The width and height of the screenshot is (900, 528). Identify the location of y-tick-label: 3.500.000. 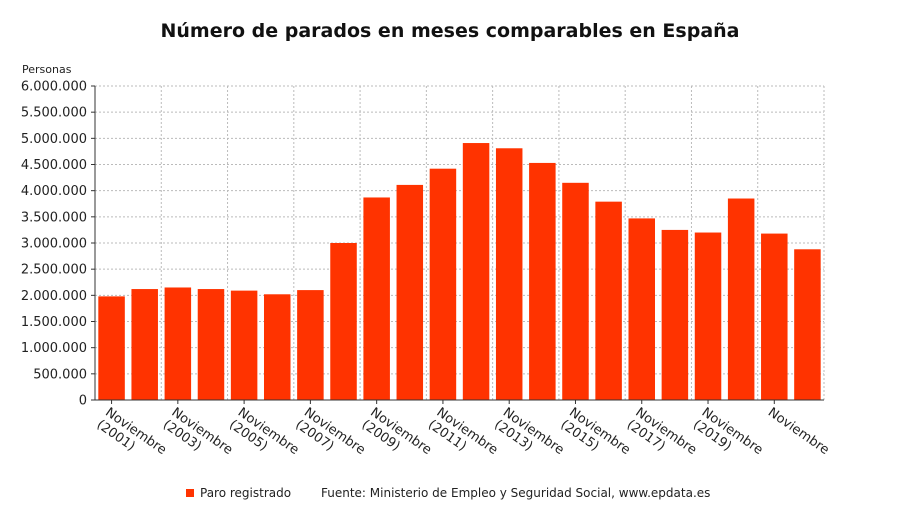
(54, 217).